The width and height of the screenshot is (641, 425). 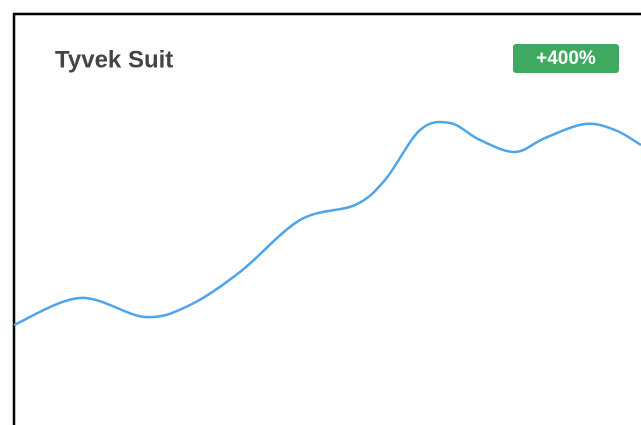 I want to click on badge-bg, so click(x=566, y=58).